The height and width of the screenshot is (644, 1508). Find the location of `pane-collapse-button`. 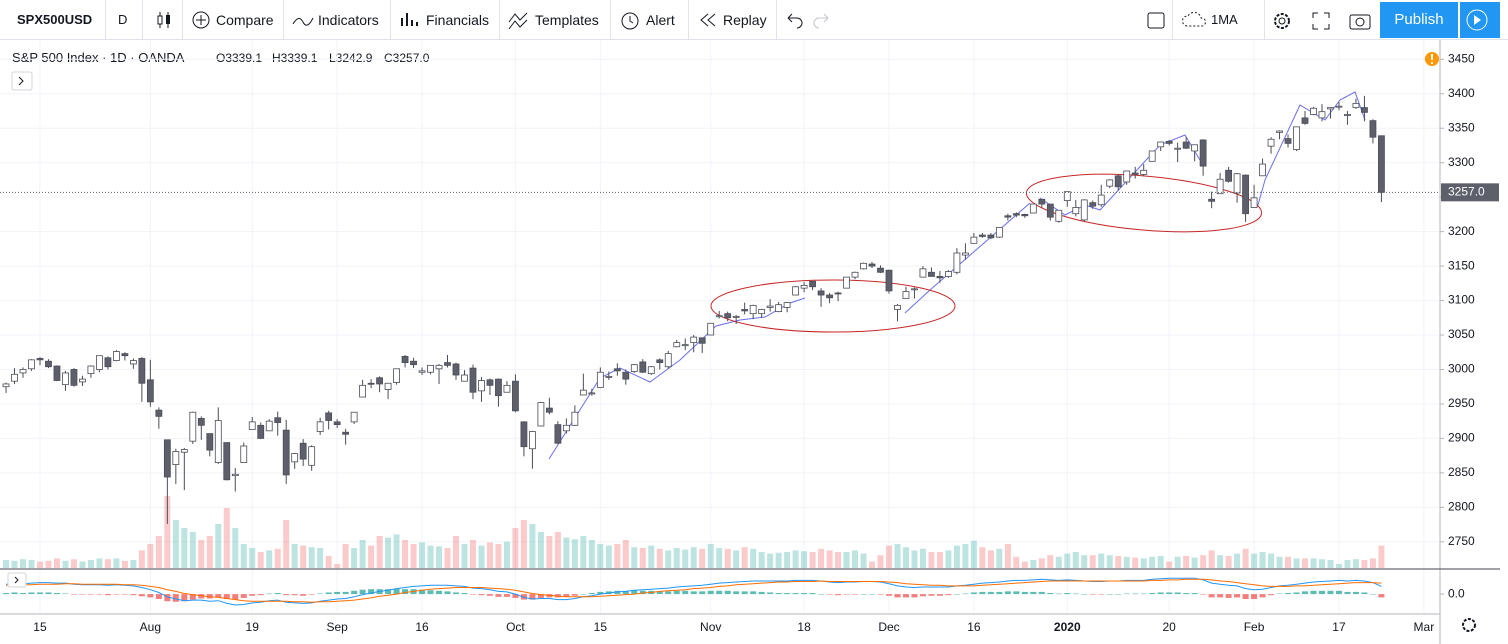

pane-collapse-button is located at coordinates (17, 580).